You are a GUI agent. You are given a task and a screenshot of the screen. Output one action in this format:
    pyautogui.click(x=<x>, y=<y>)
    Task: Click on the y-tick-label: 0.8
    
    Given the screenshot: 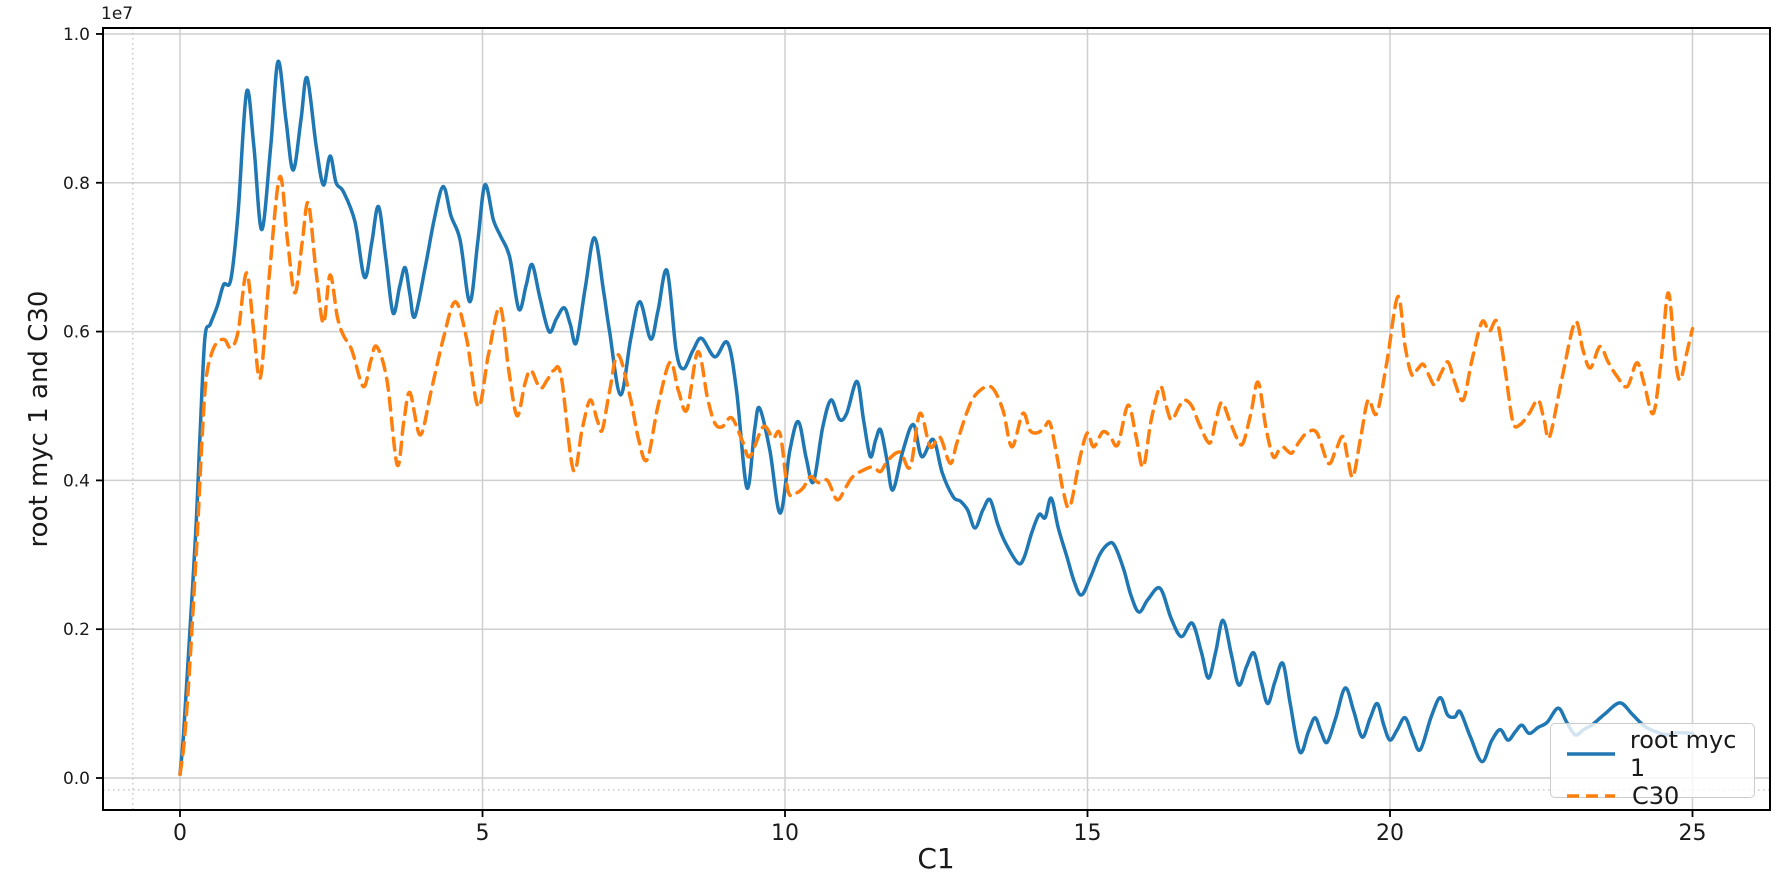 What is the action you would take?
    pyautogui.click(x=76, y=184)
    